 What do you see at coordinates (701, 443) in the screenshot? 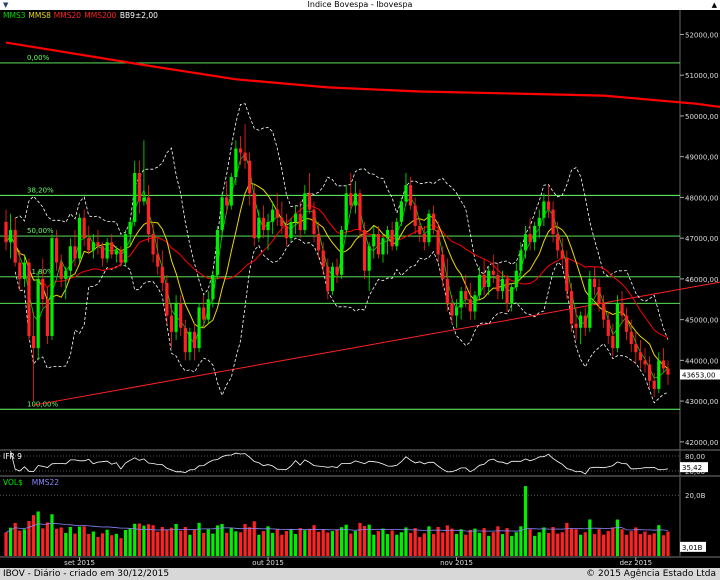
I see `price-tick-label: 42000,00` at bounding box center [701, 443].